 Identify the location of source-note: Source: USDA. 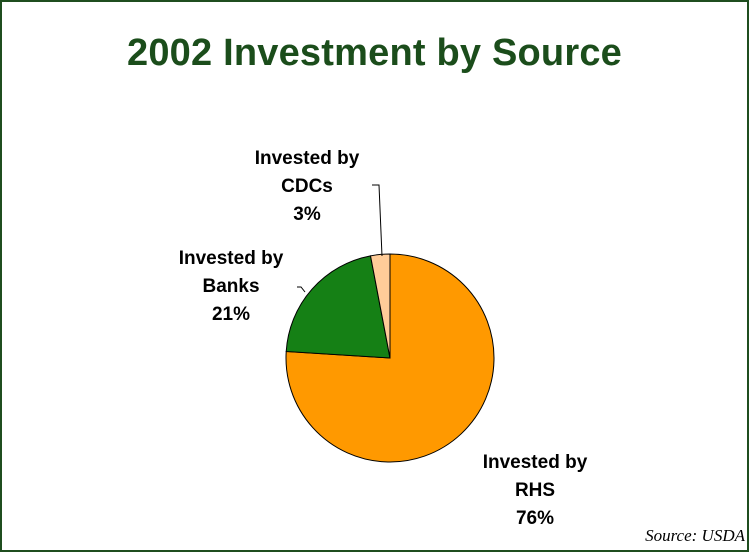
(695, 535).